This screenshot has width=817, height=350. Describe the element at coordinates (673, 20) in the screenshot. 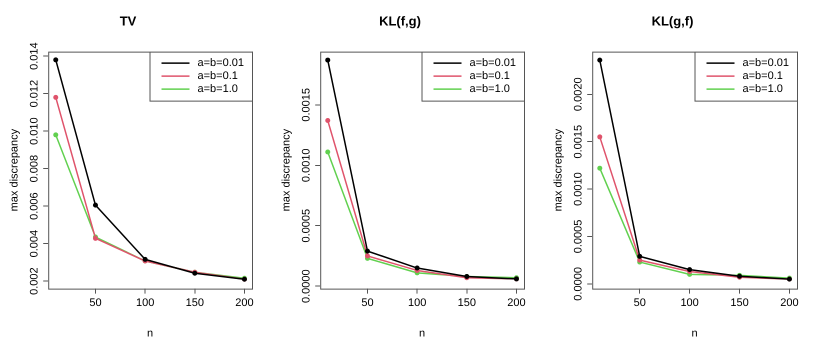

I see `chart-title: KL(g,f)` at that location.